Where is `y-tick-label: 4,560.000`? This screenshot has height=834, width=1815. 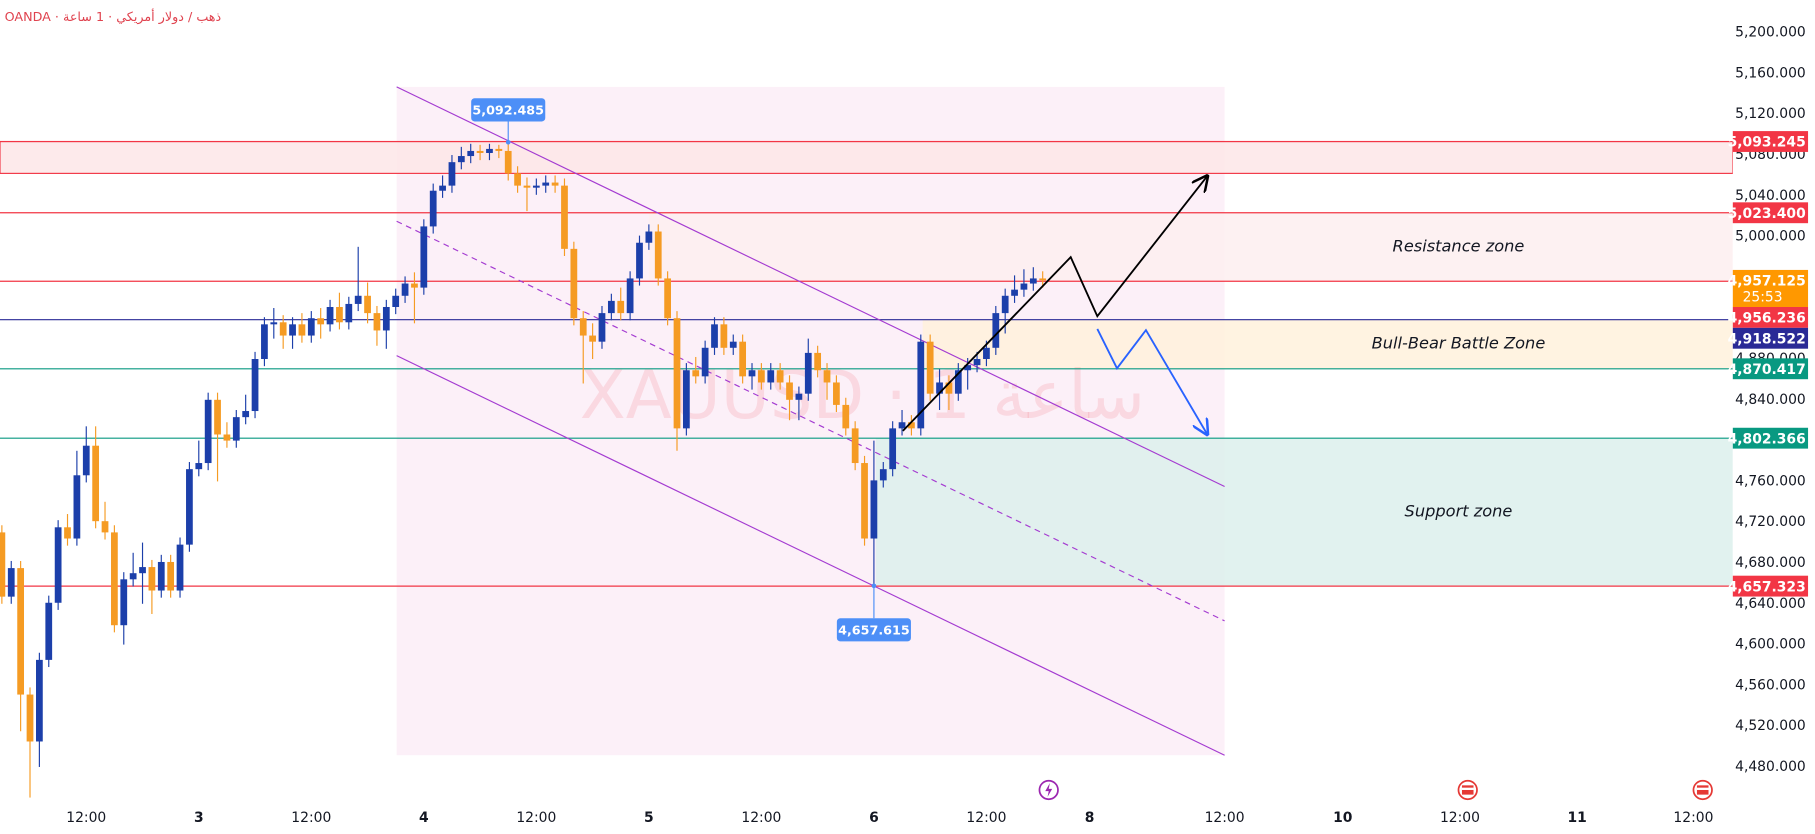 y-tick-label: 4,560.000 is located at coordinates (1770, 685).